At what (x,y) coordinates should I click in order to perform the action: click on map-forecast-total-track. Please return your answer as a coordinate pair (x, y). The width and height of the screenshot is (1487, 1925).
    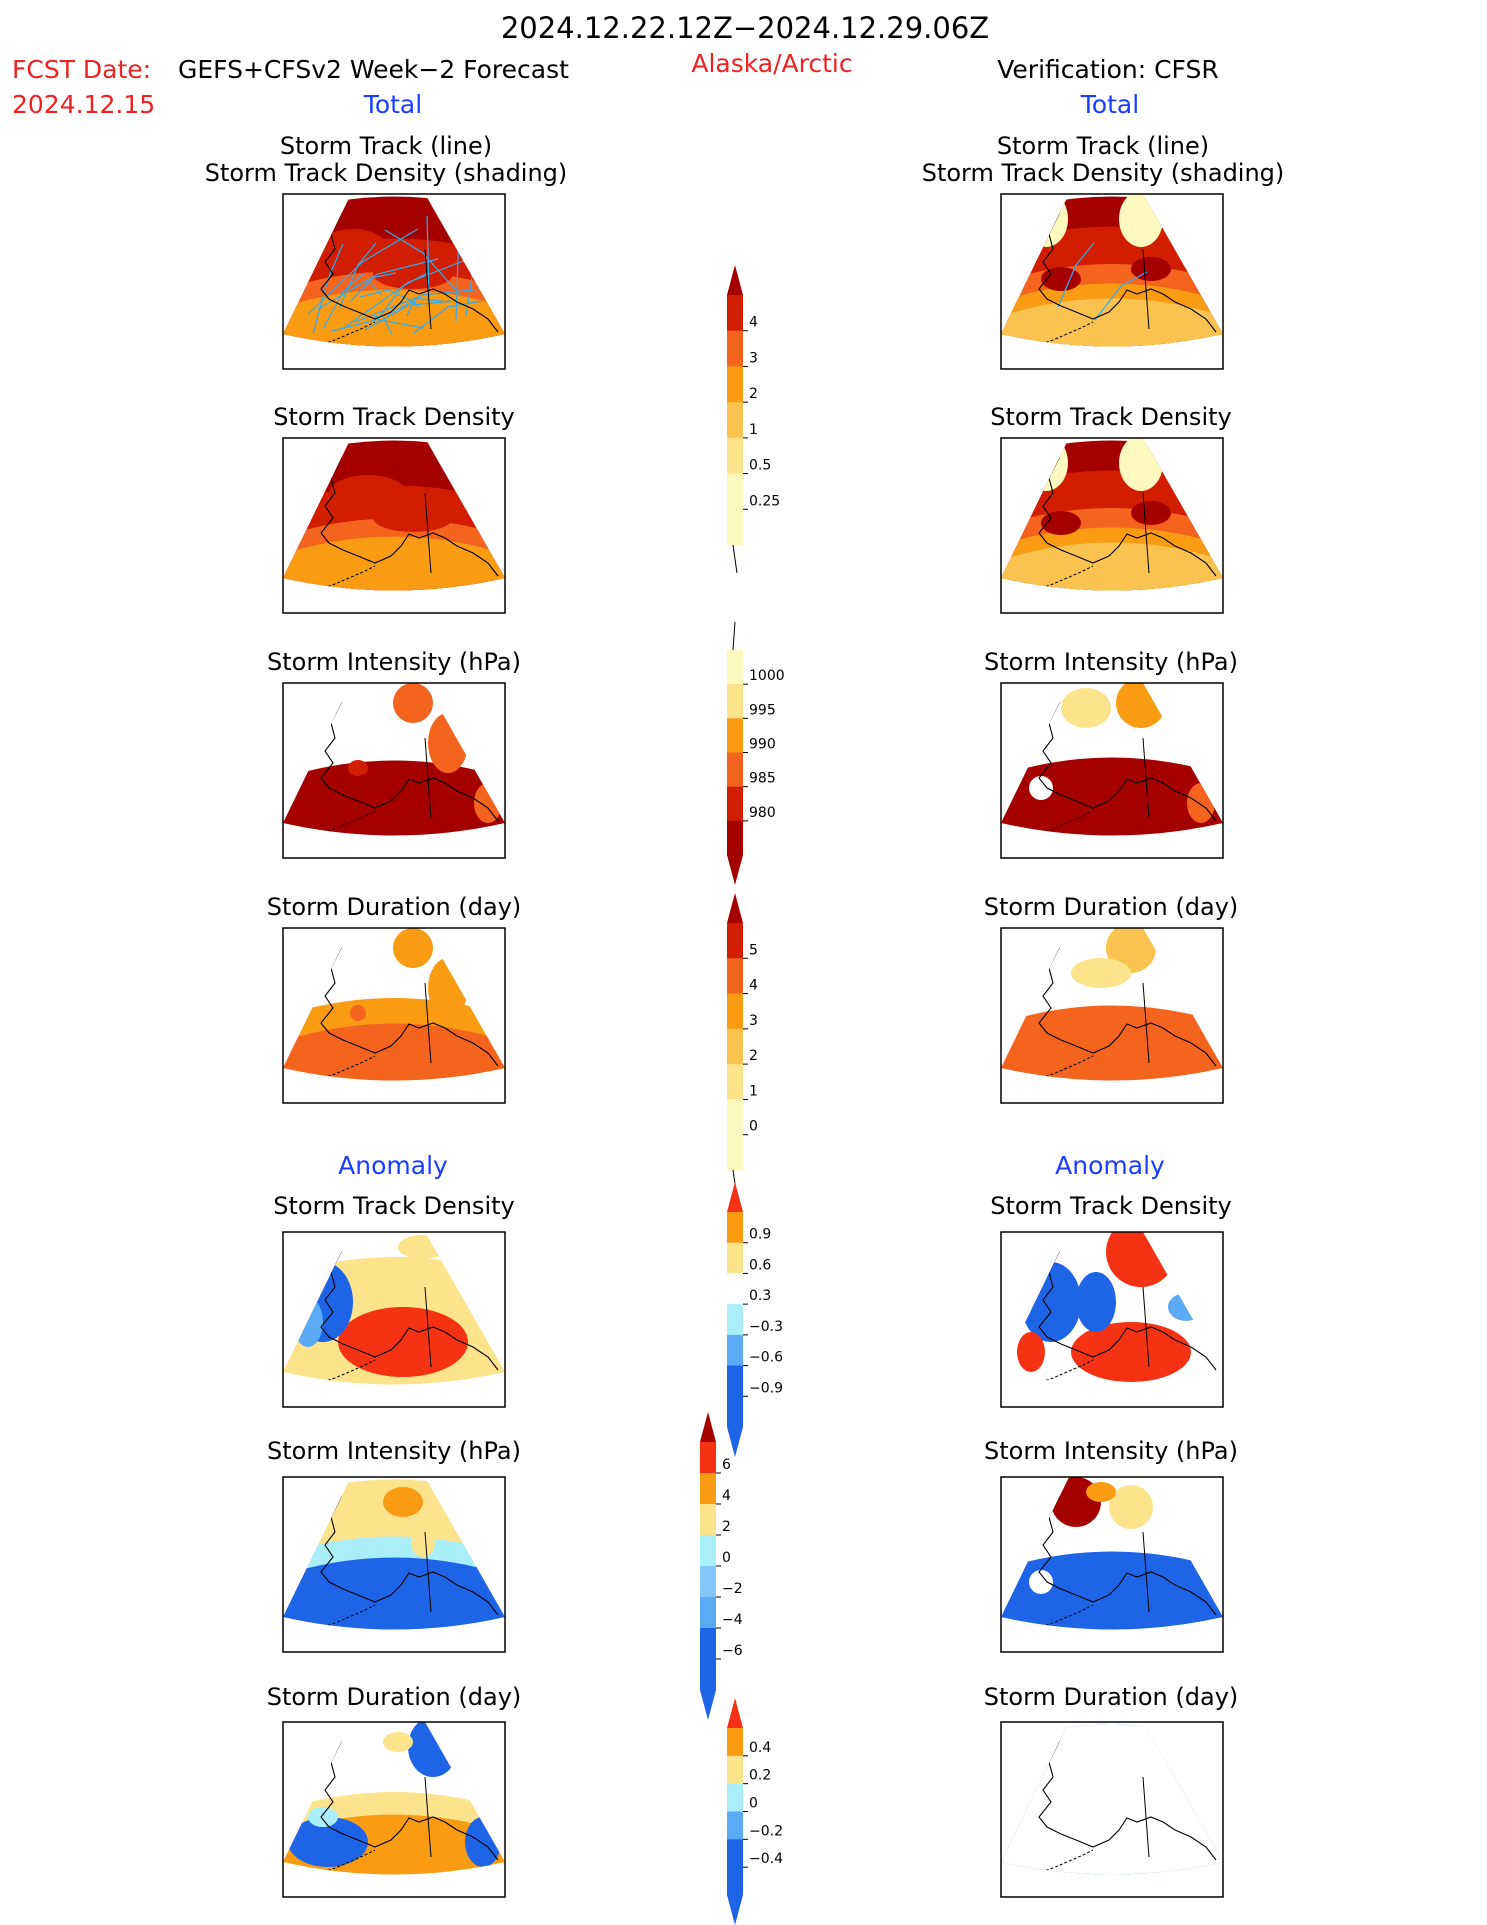
    Looking at the image, I should click on (394, 281).